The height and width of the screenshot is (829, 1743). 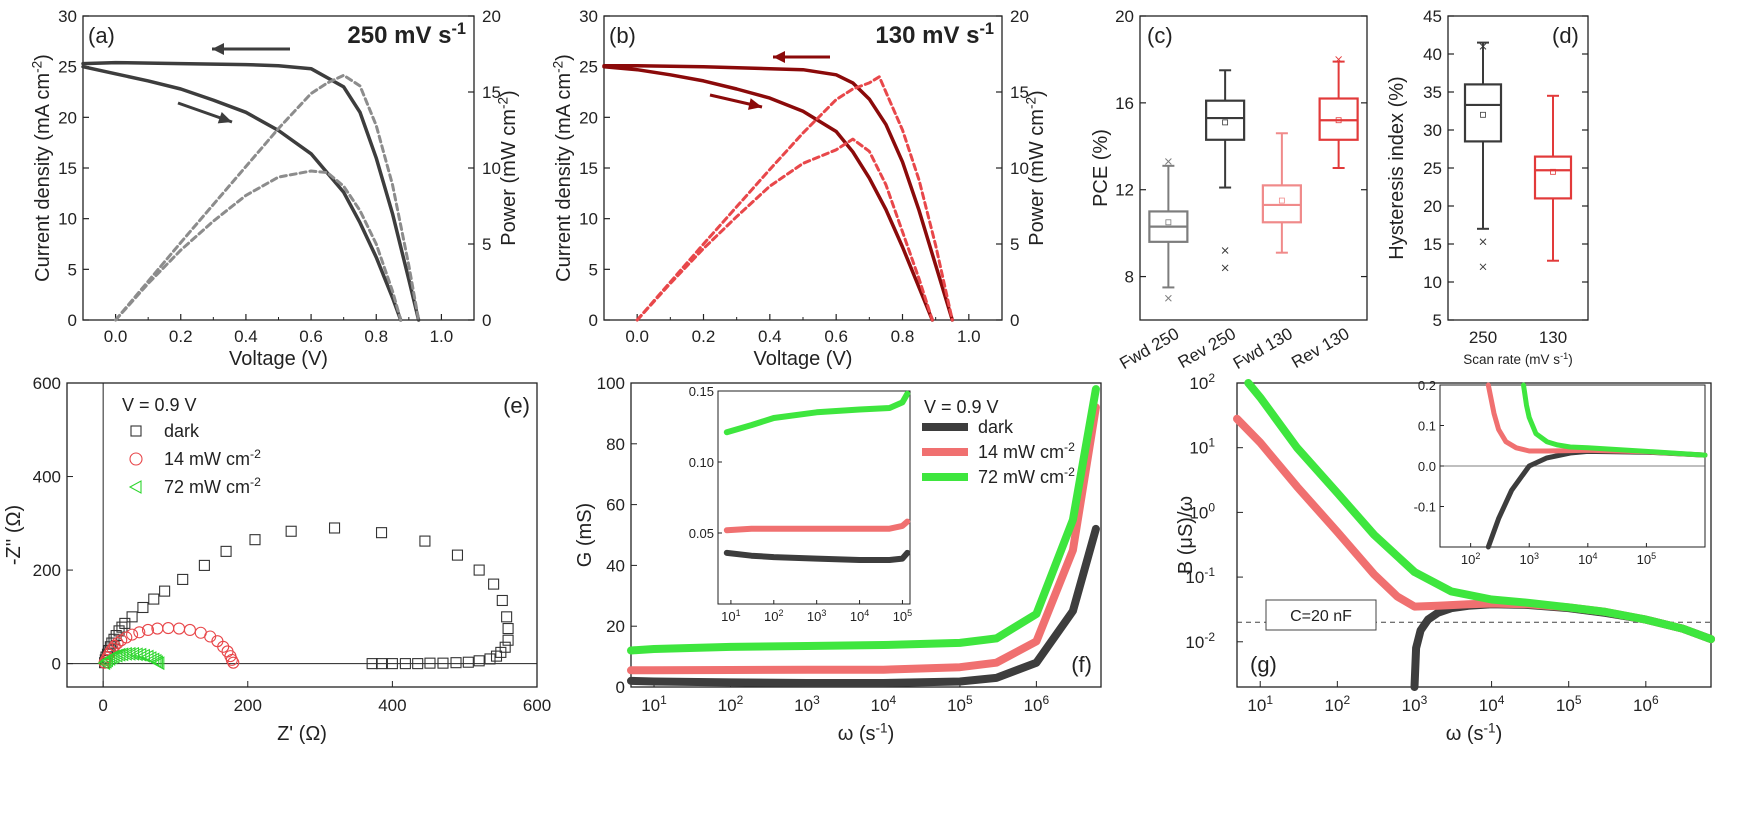 What do you see at coordinates (611, 383) in the screenshot?
I see `y-tick-label: 100` at bounding box center [611, 383].